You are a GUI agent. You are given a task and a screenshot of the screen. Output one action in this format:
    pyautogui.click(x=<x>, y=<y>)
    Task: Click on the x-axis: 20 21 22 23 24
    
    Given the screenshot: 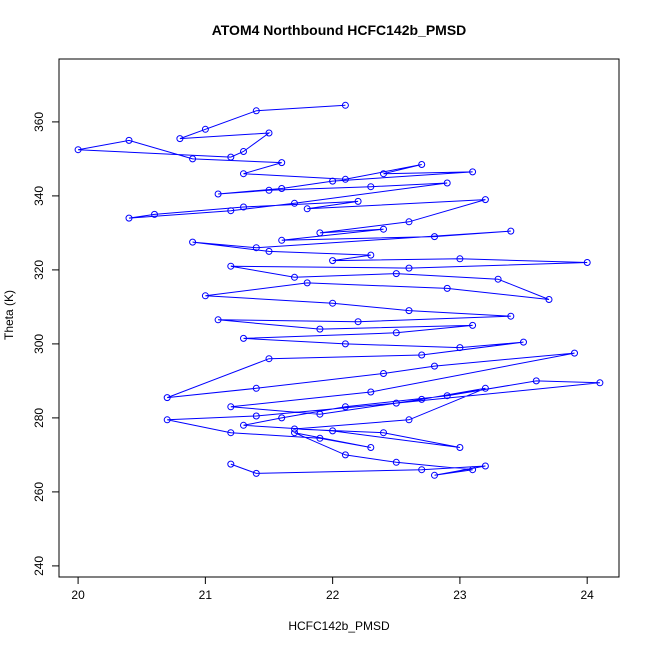 What is the action you would take?
    pyautogui.click(x=332, y=589)
    